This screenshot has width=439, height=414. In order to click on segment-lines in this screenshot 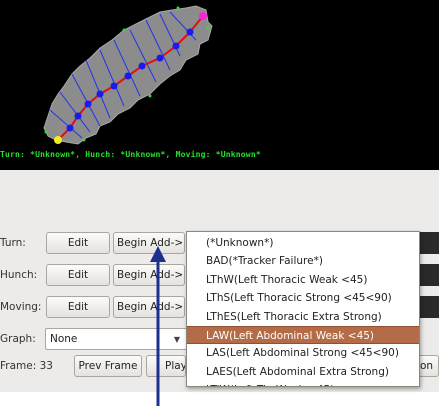, I will do `click(123, 75)`.